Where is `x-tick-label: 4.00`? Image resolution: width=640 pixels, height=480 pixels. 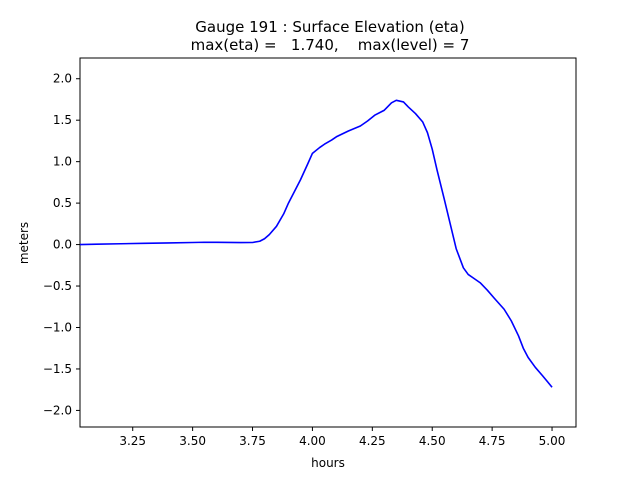
x-tick-label: 4.00 is located at coordinates (312, 441).